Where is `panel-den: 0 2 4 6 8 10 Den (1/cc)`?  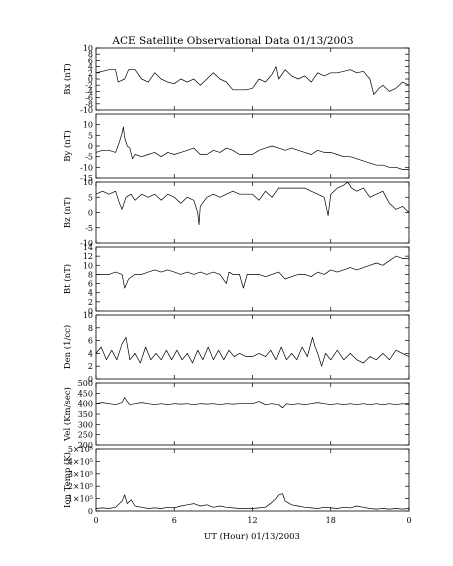 panel-den: 0 2 4 6 8 10 Den (1/cc) is located at coordinates (236, 347).